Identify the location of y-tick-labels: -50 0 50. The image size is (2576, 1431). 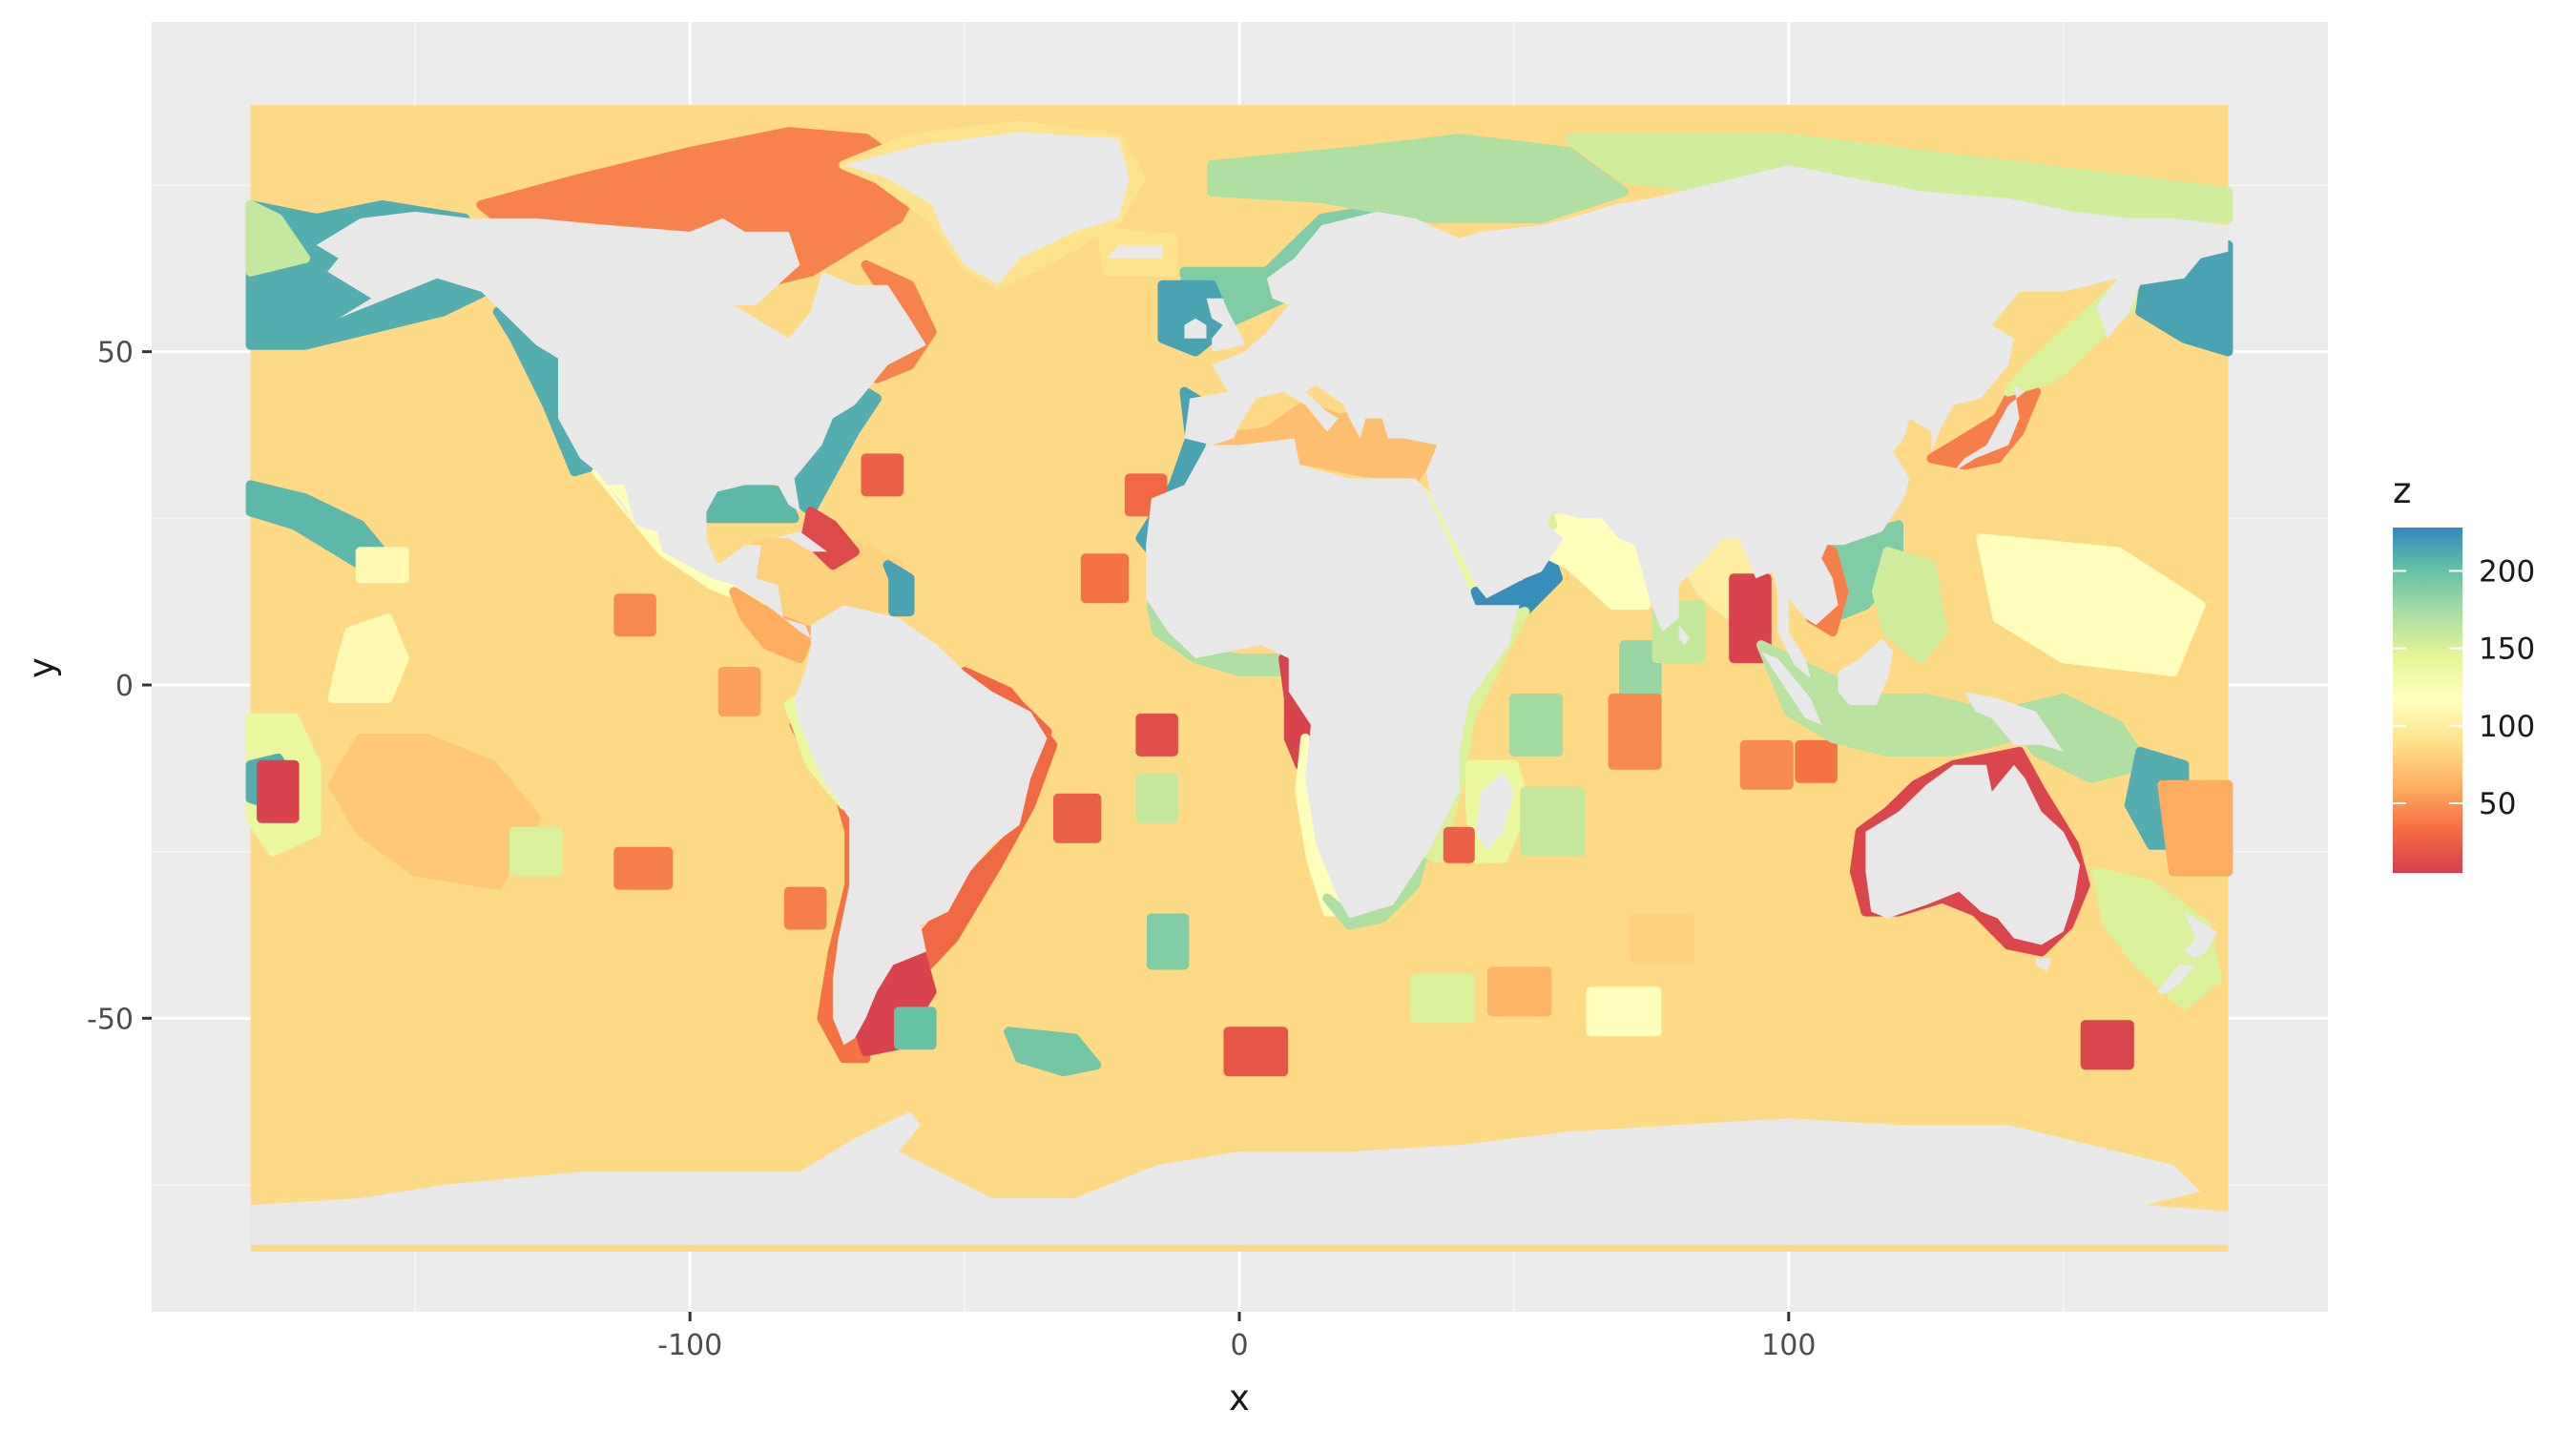
(110, 687).